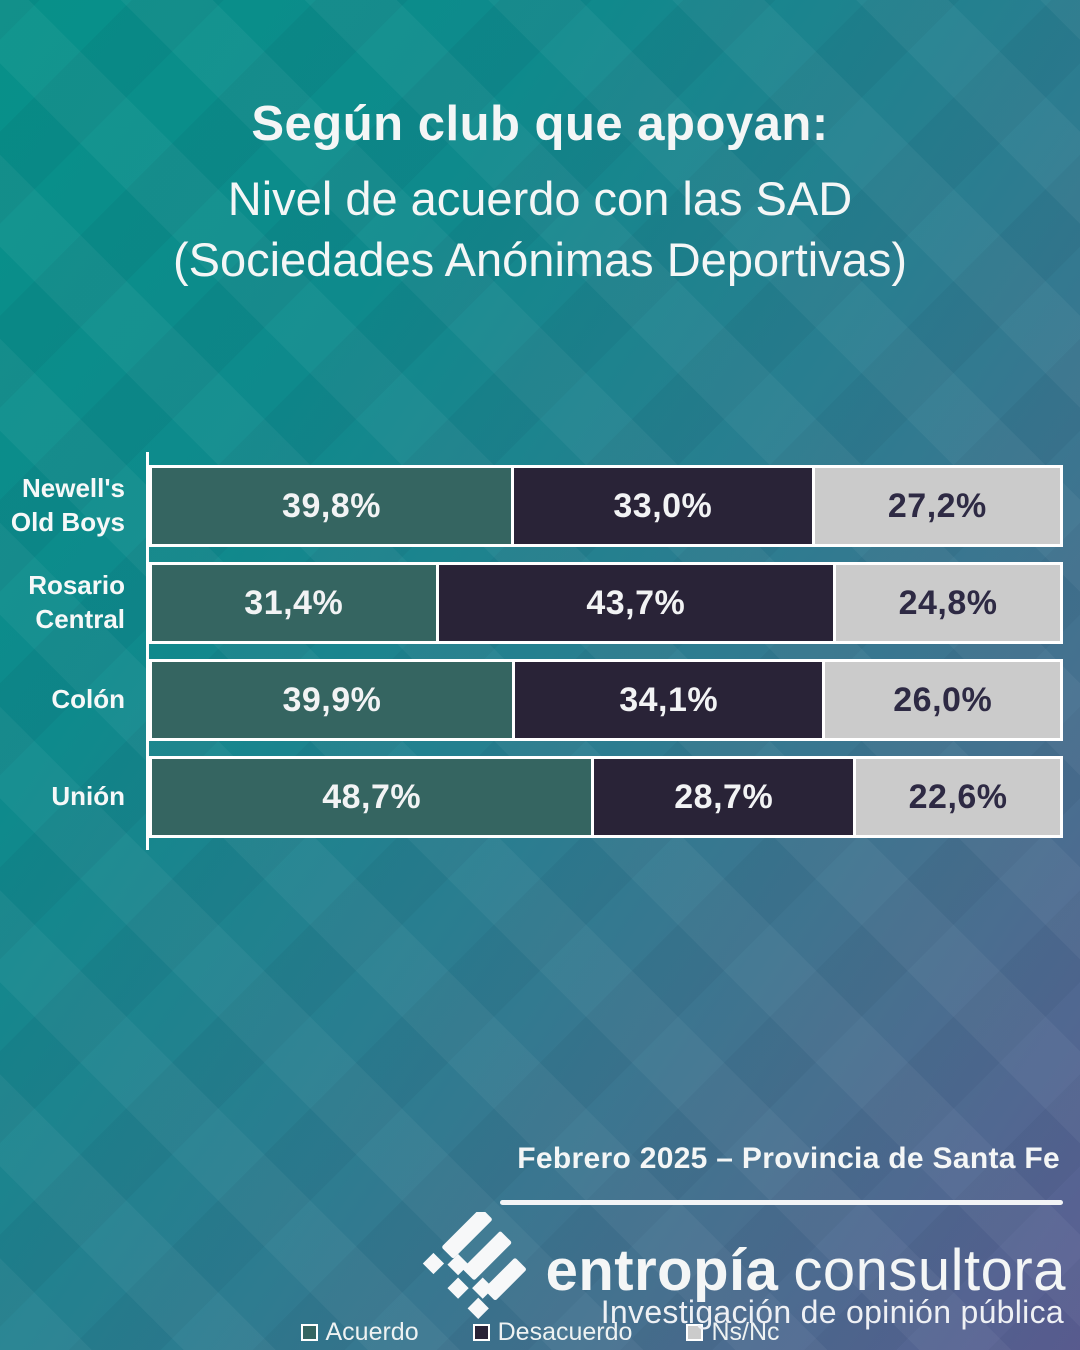 The height and width of the screenshot is (1350, 1080). Describe the element at coordinates (88, 699) in the screenshot. I see `category-label-col-n: Colón` at that location.